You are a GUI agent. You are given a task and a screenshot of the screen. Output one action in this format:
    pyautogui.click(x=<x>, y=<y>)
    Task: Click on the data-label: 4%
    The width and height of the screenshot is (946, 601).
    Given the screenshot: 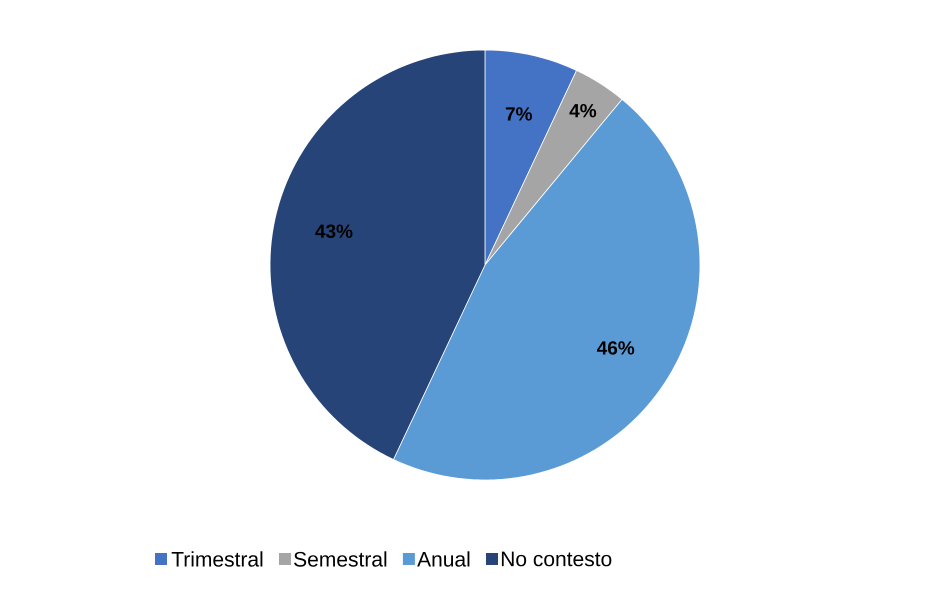 What is the action you would take?
    pyautogui.click(x=582, y=111)
    